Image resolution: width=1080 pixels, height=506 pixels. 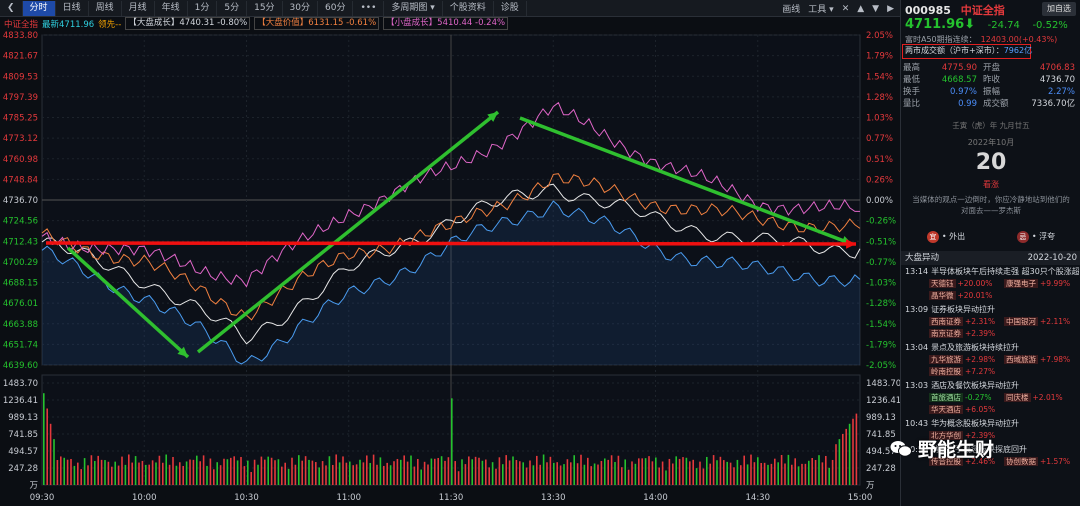 I want to click on news-item: 10:43 华为概念股板块异动拉升 北方华创 +2.39%, so click(x=992, y=430).